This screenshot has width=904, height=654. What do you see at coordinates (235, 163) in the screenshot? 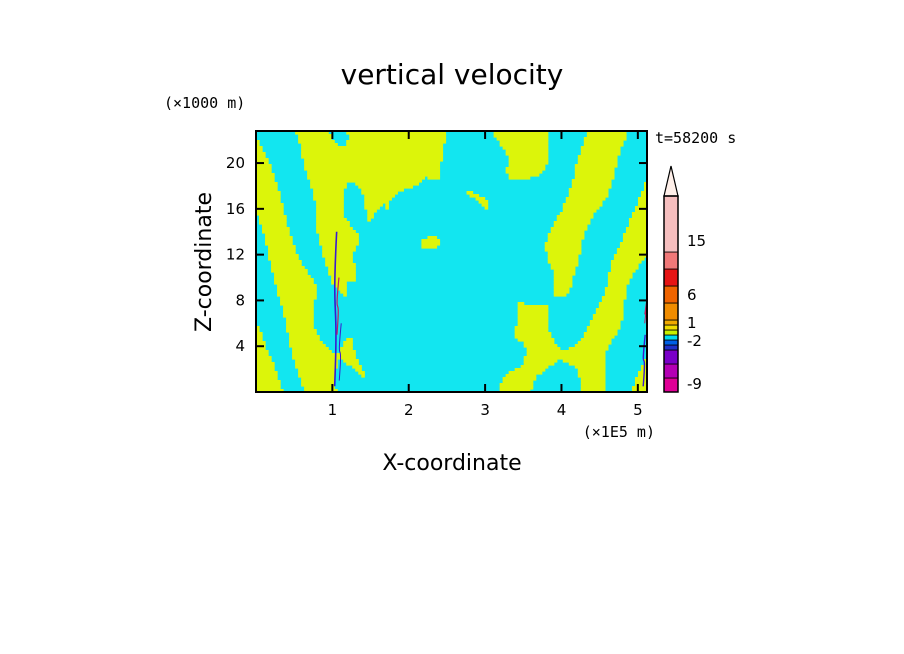
I see `y-tick-label: 20` at bounding box center [235, 163].